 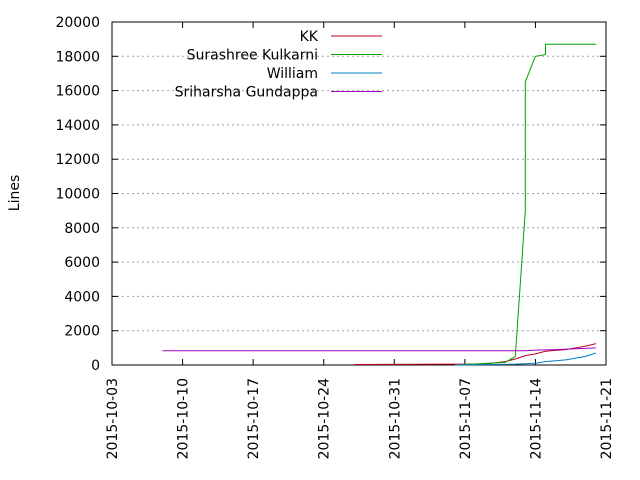 I want to click on x-tick-label: 2015-10-10, so click(x=184, y=418).